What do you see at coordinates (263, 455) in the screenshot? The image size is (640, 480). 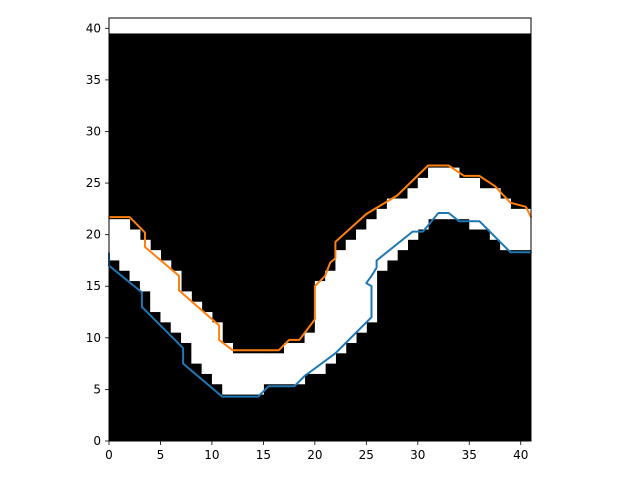 I see `x-tick-label: 15` at bounding box center [263, 455].